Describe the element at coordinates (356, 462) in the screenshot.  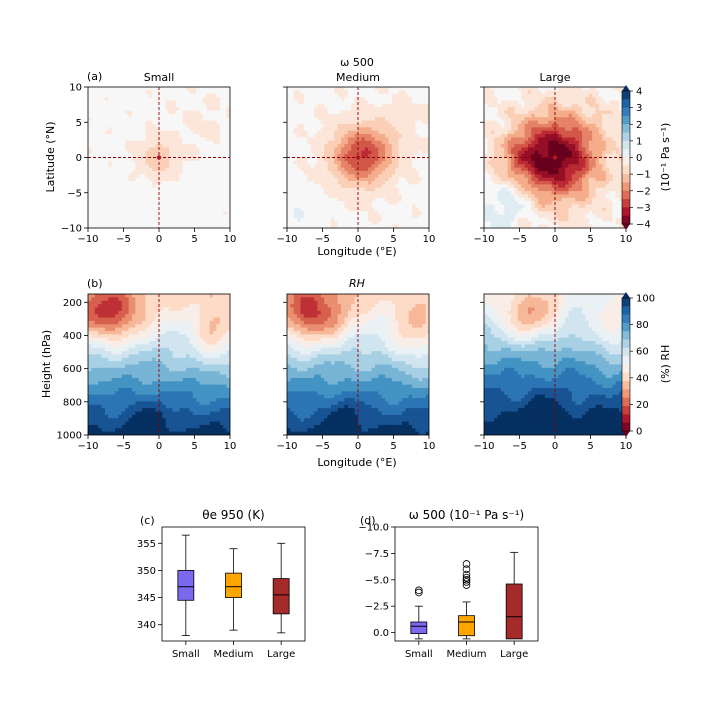
I see `xlabel-row-b: Longitude (°E)` at that location.